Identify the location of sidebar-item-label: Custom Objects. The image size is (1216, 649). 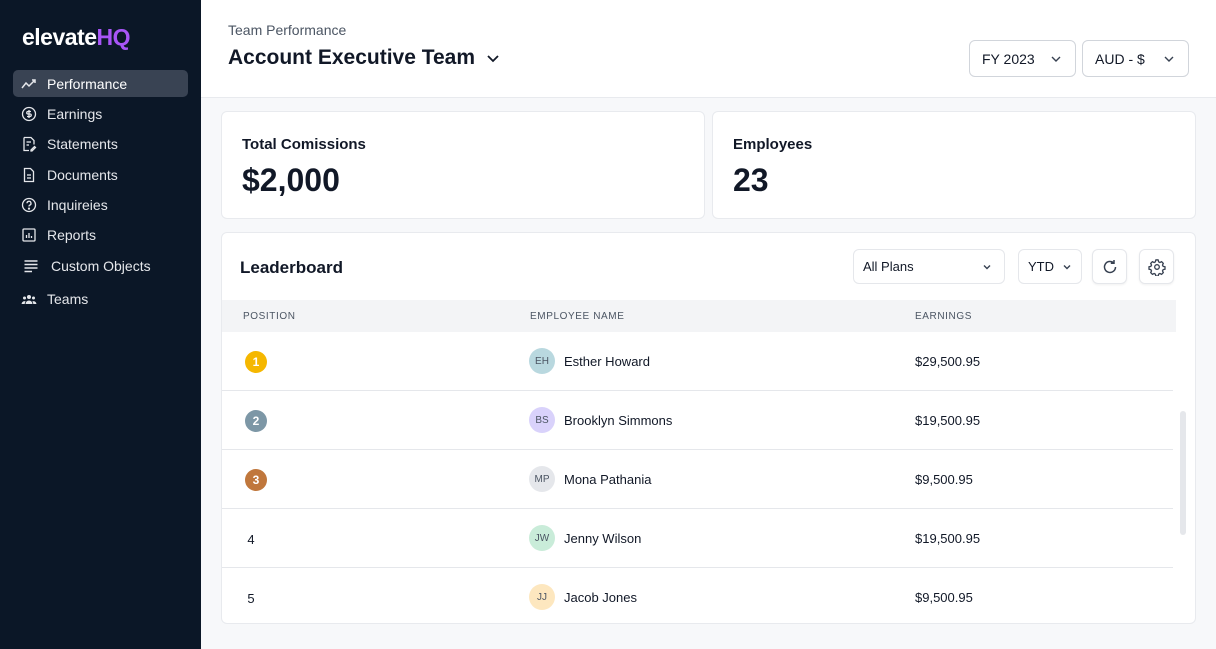
(101, 265).